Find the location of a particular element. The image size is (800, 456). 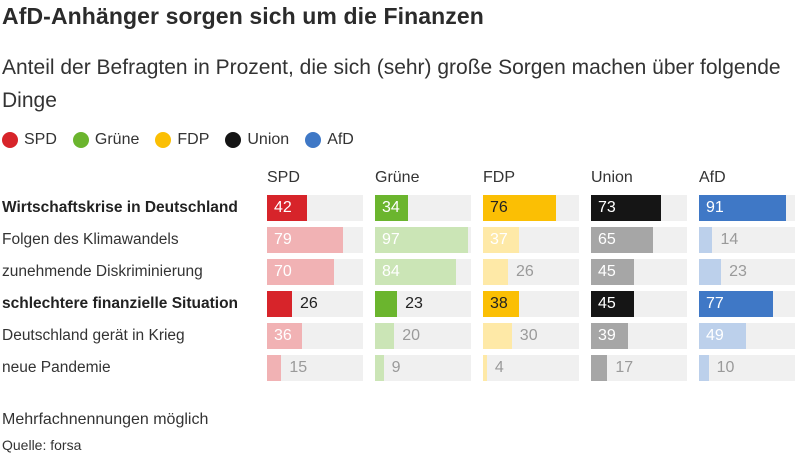

legend-item-fdp: FDP is located at coordinates (182, 140).